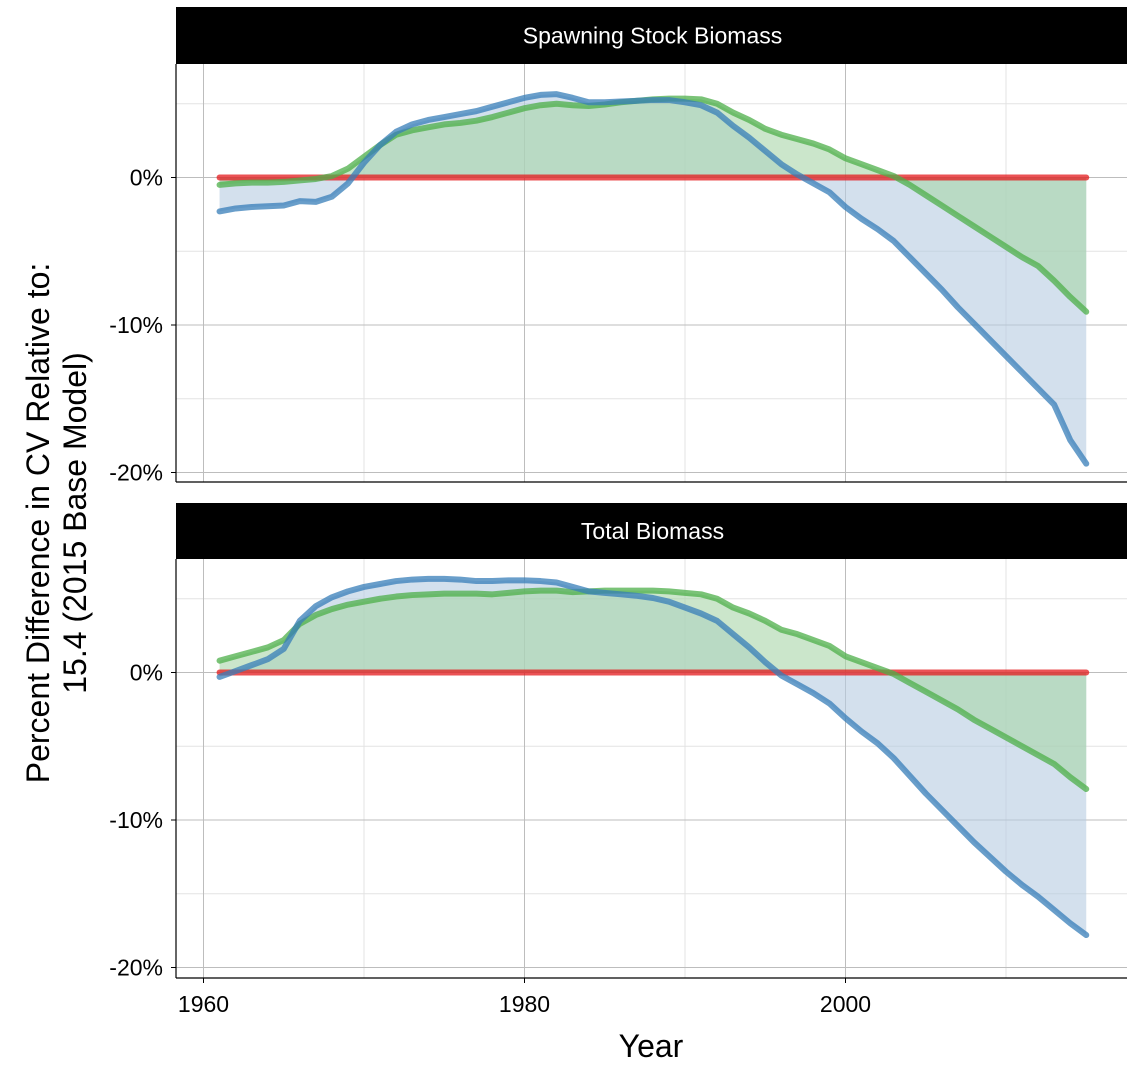 The image size is (1127, 1071). I want to click on x-tick-label: 1960, so click(203, 1004).